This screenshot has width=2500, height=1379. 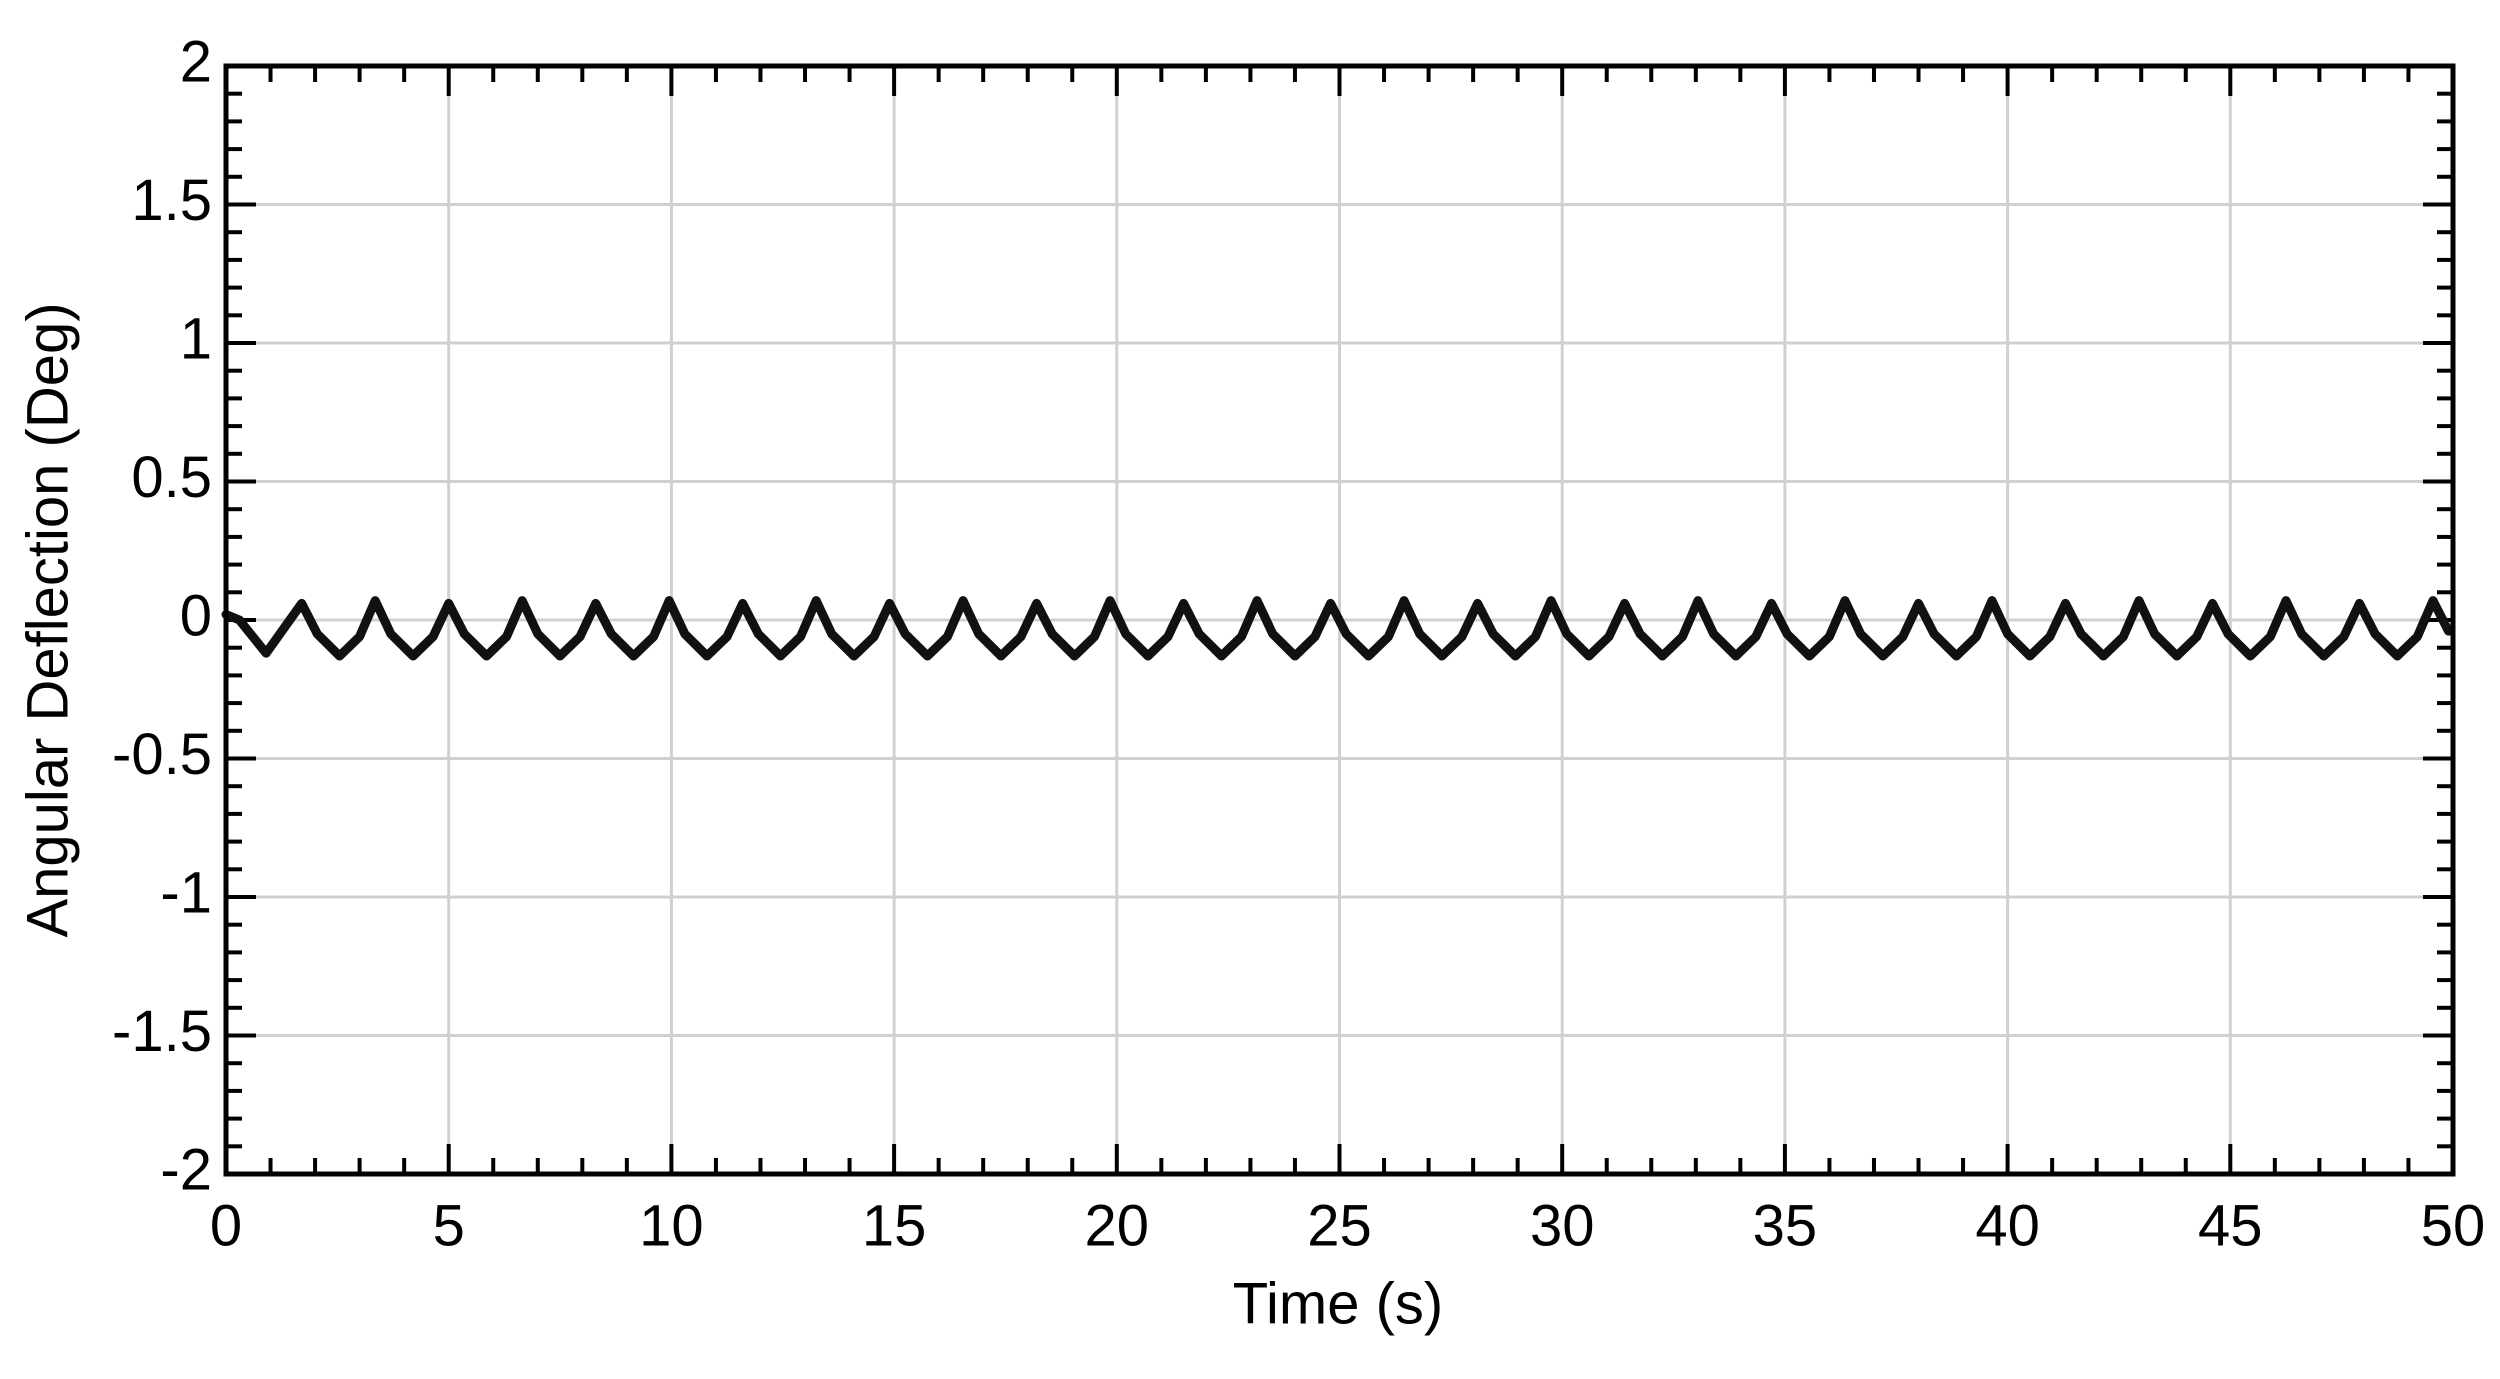 I want to click on x-tick-label: 20, so click(x=1117, y=1225).